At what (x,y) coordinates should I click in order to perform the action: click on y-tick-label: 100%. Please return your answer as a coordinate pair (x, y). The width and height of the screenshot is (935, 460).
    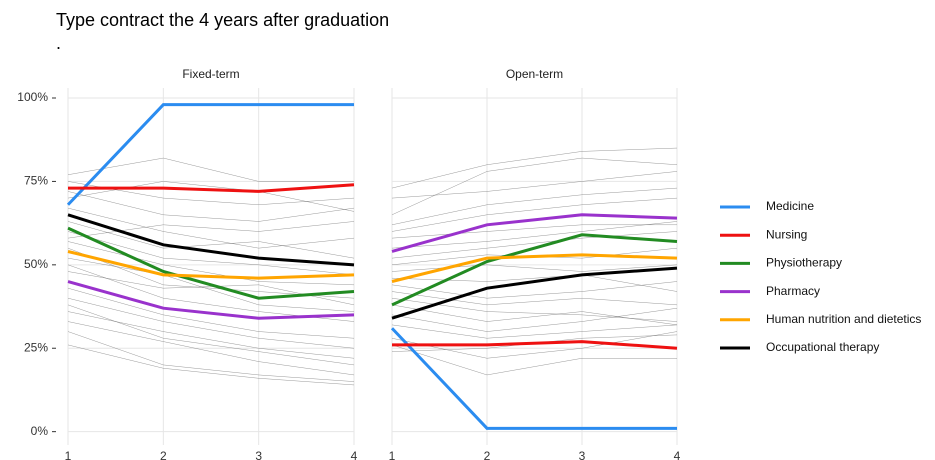
    Looking at the image, I should click on (32, 97).